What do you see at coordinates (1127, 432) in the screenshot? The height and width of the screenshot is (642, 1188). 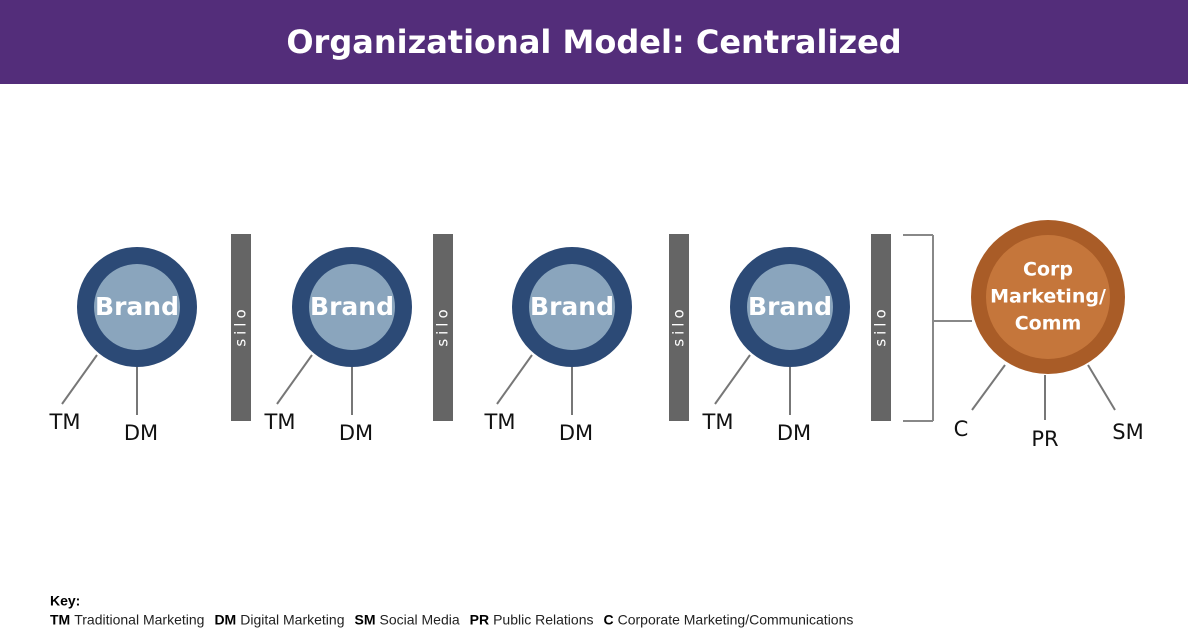 I see `spoke-label: SM` at bounding box center [1127, 432].